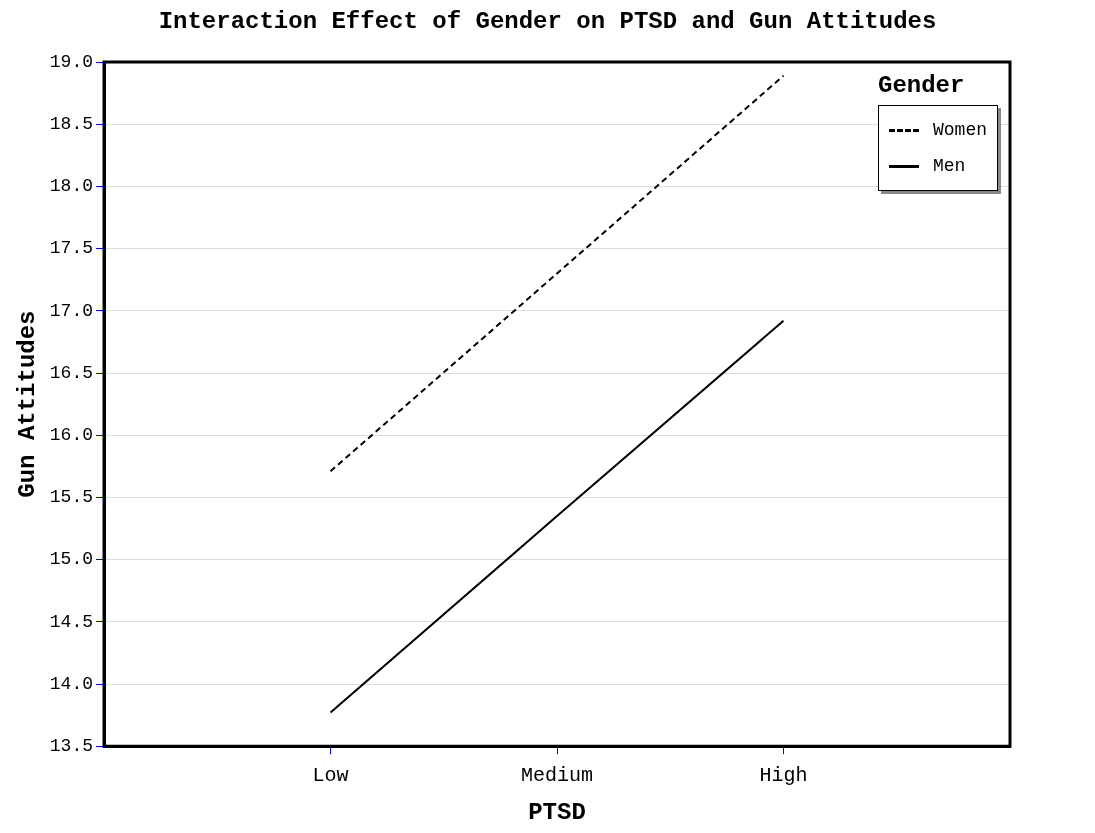 Image resolution: width=1095 pixels, height=833 pixels. I want to click on y-tick-label: 17.0, so click(71, 310).